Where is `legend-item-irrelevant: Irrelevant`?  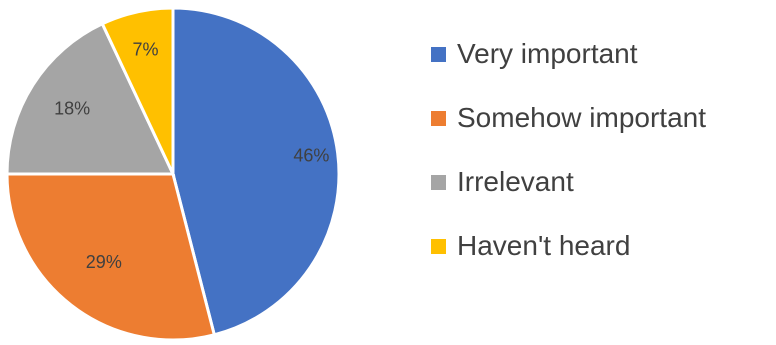
legend-item-irrelevant: Irrelevant is located at coordinates (603, 182).